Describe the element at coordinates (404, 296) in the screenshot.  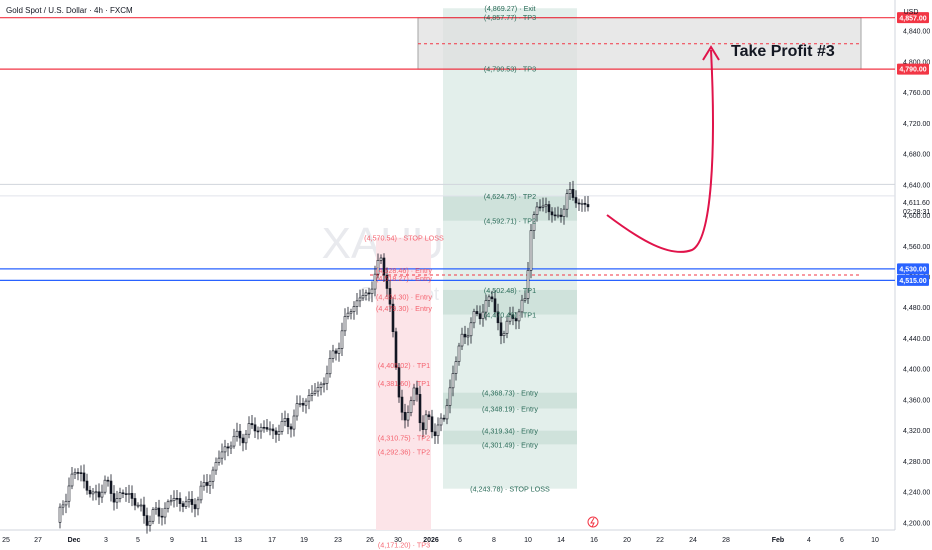
I see `short-setup-label: (4,494.30) · Entry` at that location.